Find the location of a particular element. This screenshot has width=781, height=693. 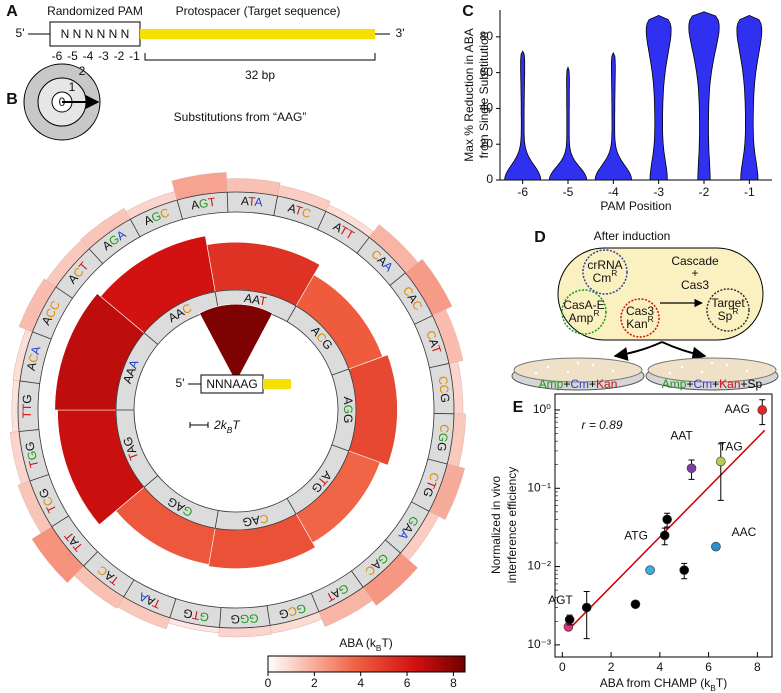

x-tick-label: 8 is located at coordinates (757, 667).